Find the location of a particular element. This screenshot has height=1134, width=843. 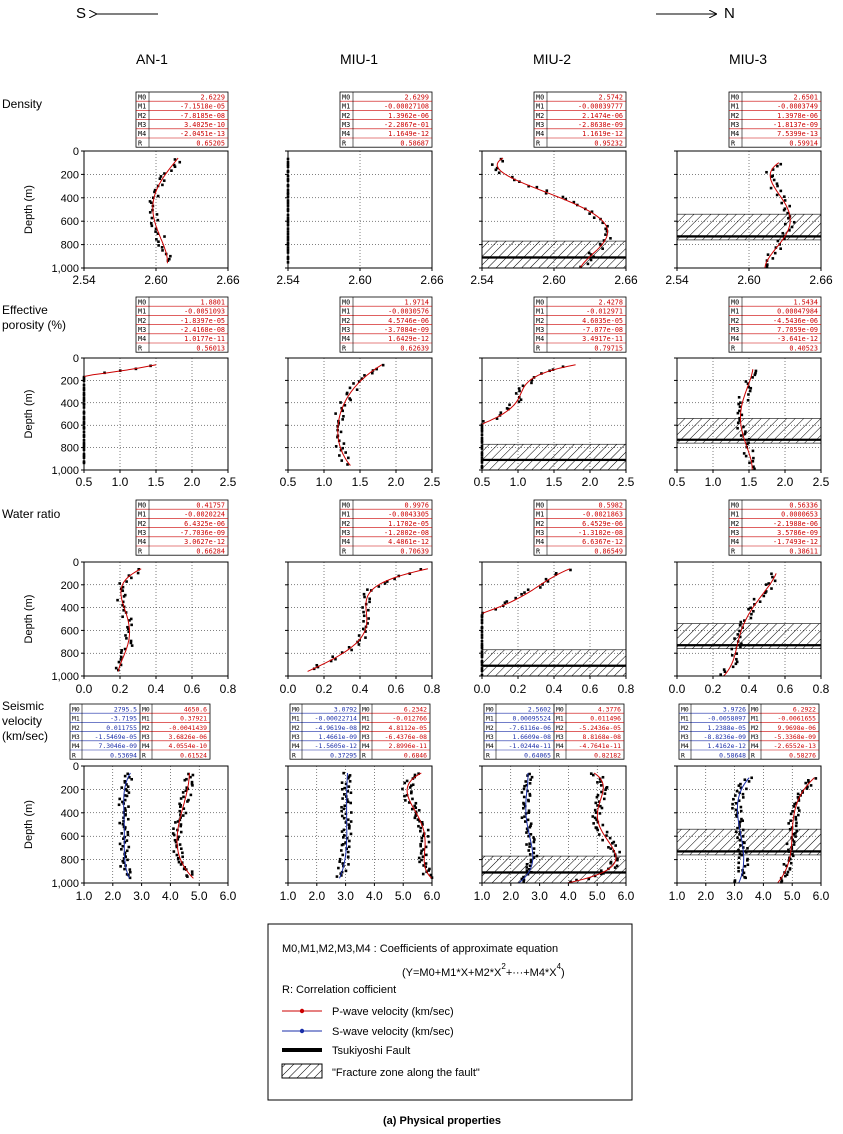

coef-value: 1.3978e-06 is located at coordinates (797, 116).